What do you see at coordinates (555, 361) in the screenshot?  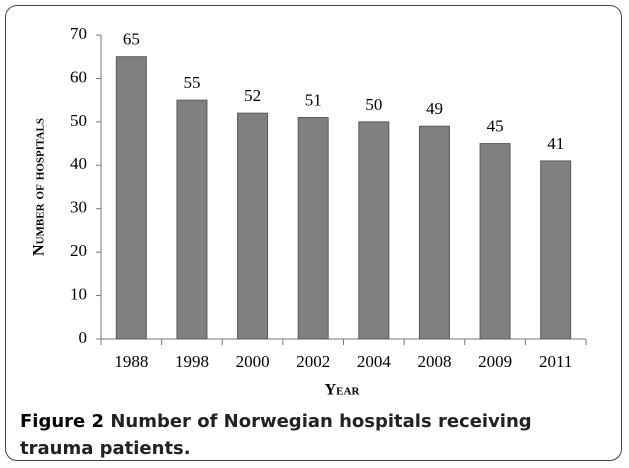 I see `x-tick-label: 2011` at bounding box center [555, 361].